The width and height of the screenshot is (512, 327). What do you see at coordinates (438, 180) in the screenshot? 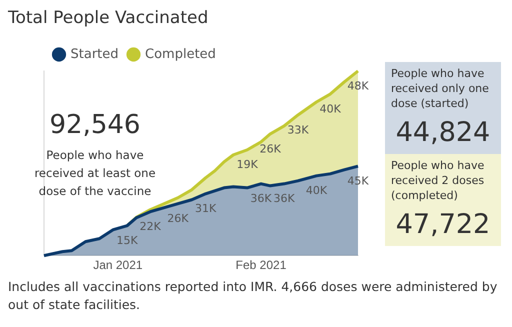
I see `text: People who have received 2 doses (completed)` at bounding box center [438, 180].